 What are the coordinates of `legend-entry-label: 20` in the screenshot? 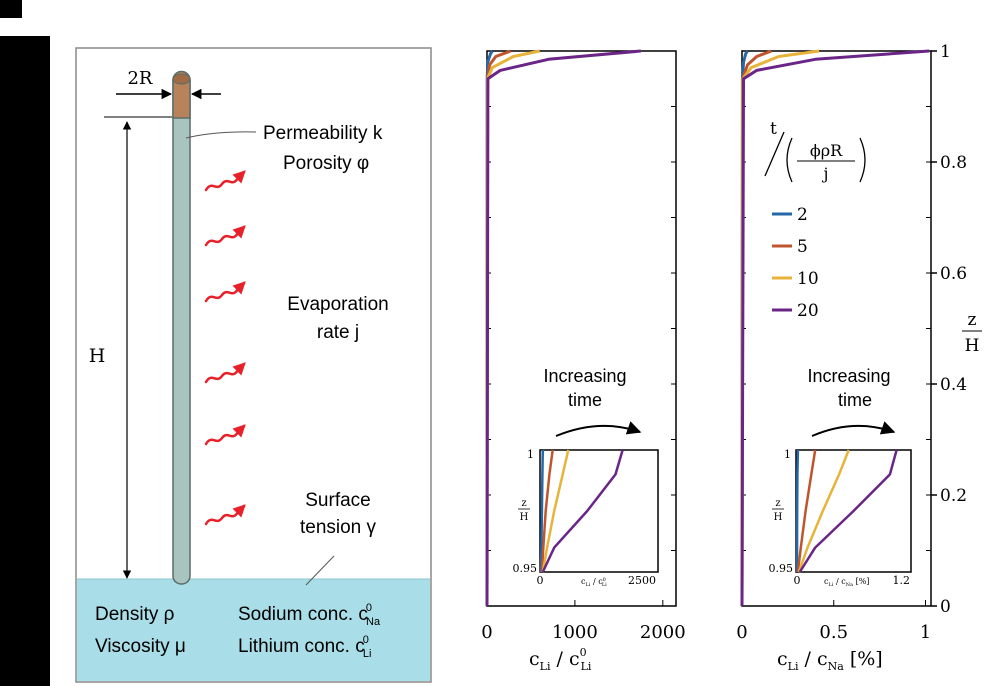 It's located at (808, 311).